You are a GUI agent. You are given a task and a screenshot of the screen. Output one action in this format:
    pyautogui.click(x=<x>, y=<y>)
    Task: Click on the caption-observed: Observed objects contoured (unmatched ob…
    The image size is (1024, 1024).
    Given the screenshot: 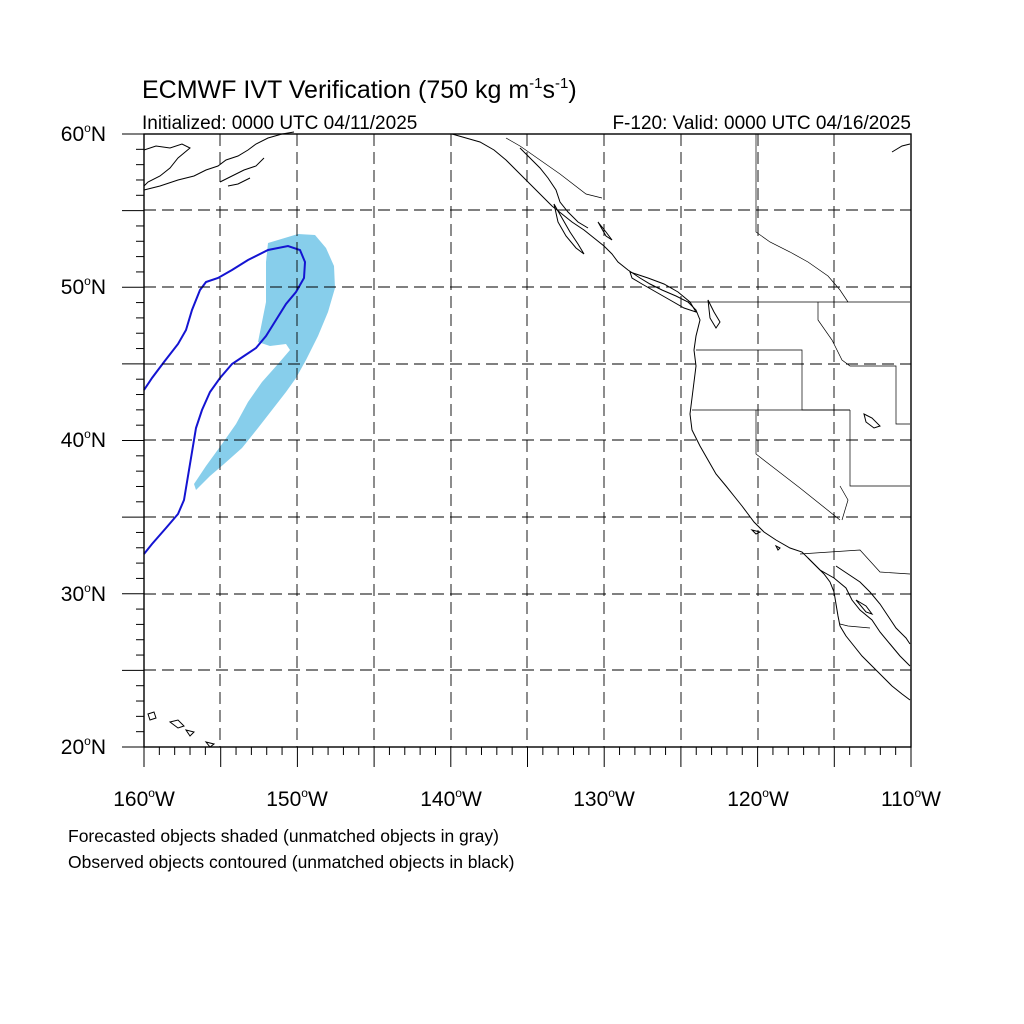 What is the action you would take?
    pyautogui.click(x=291, y=862)
    